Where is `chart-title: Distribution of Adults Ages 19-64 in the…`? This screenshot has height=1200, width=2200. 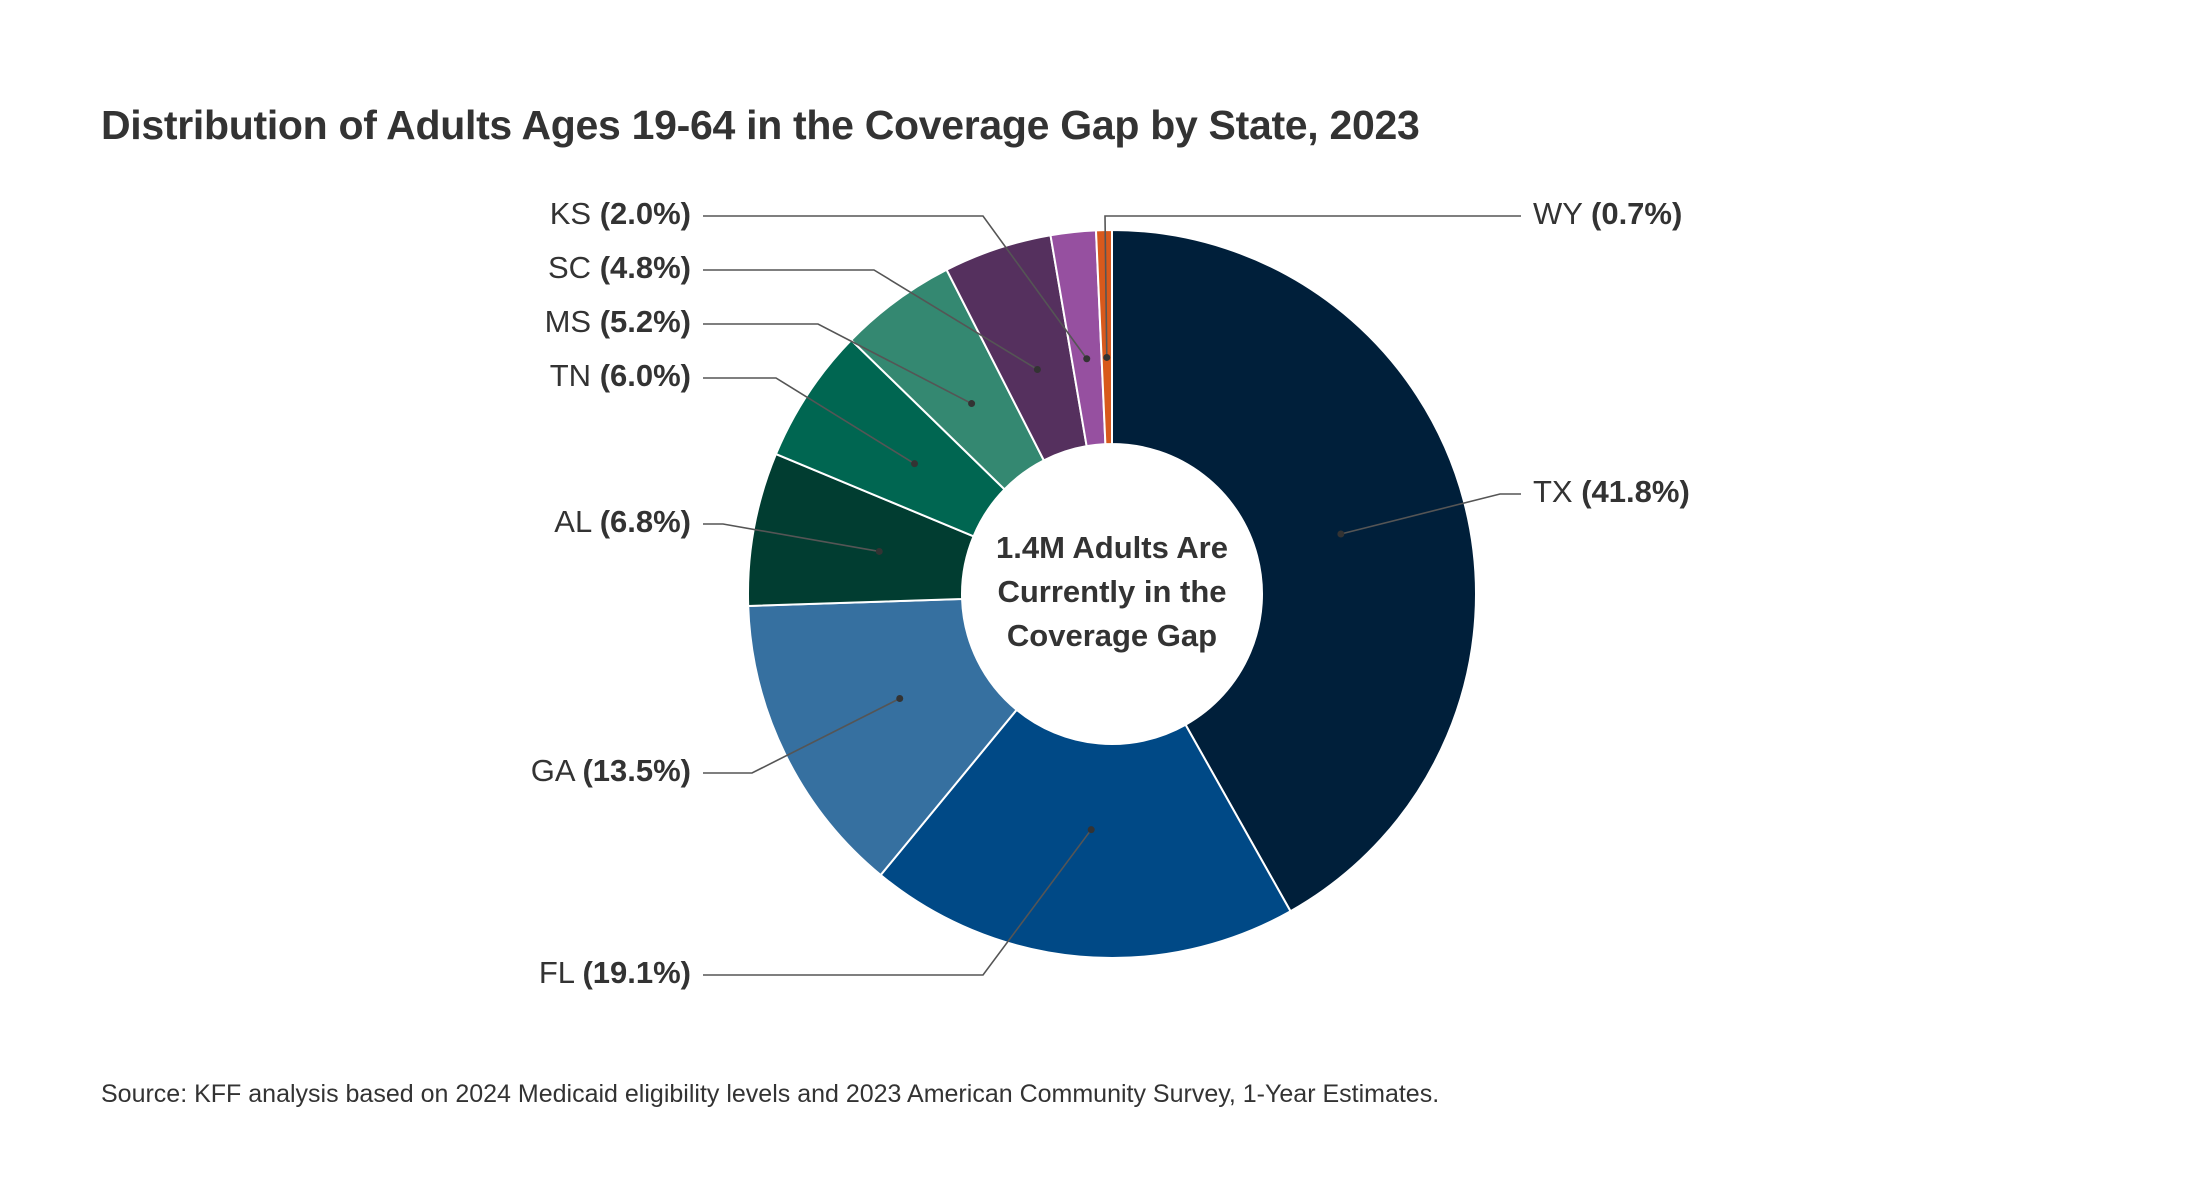
chart-title: Distribution of Adults Ages 19-64 in the… is located at coordinates (760, 125).